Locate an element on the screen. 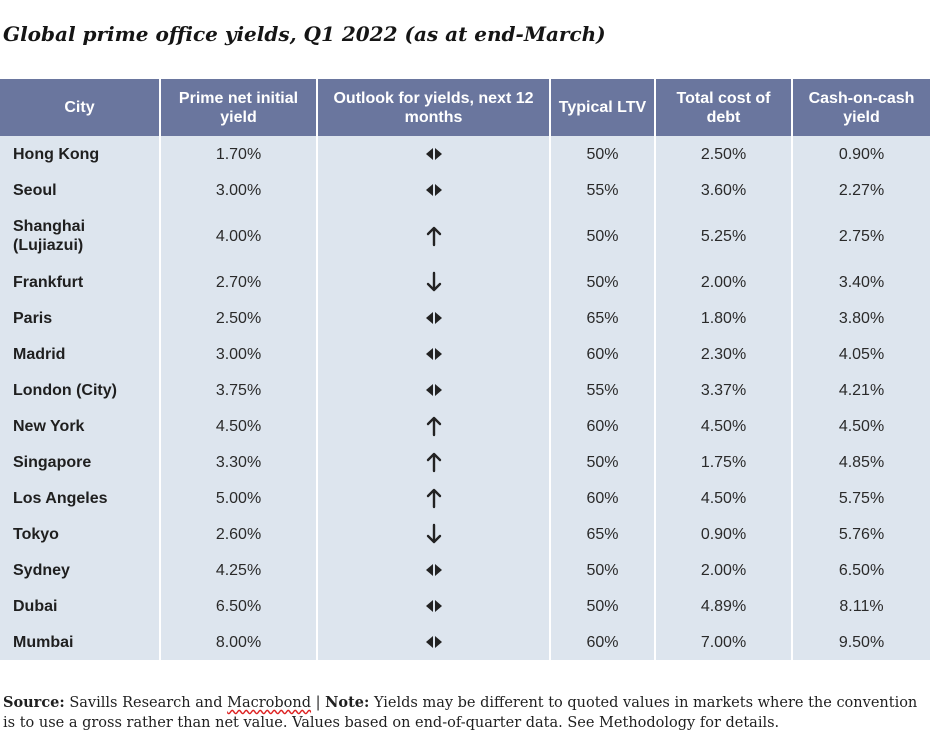  cell-cash-yield: 4.05% is located at coordinates (860, 354).